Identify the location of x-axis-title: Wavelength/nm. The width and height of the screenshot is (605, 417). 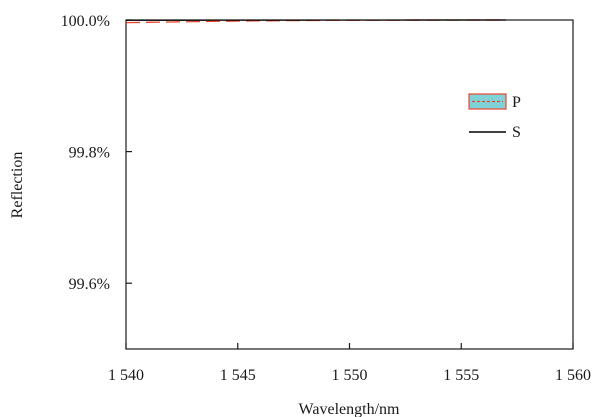
(349, 409).